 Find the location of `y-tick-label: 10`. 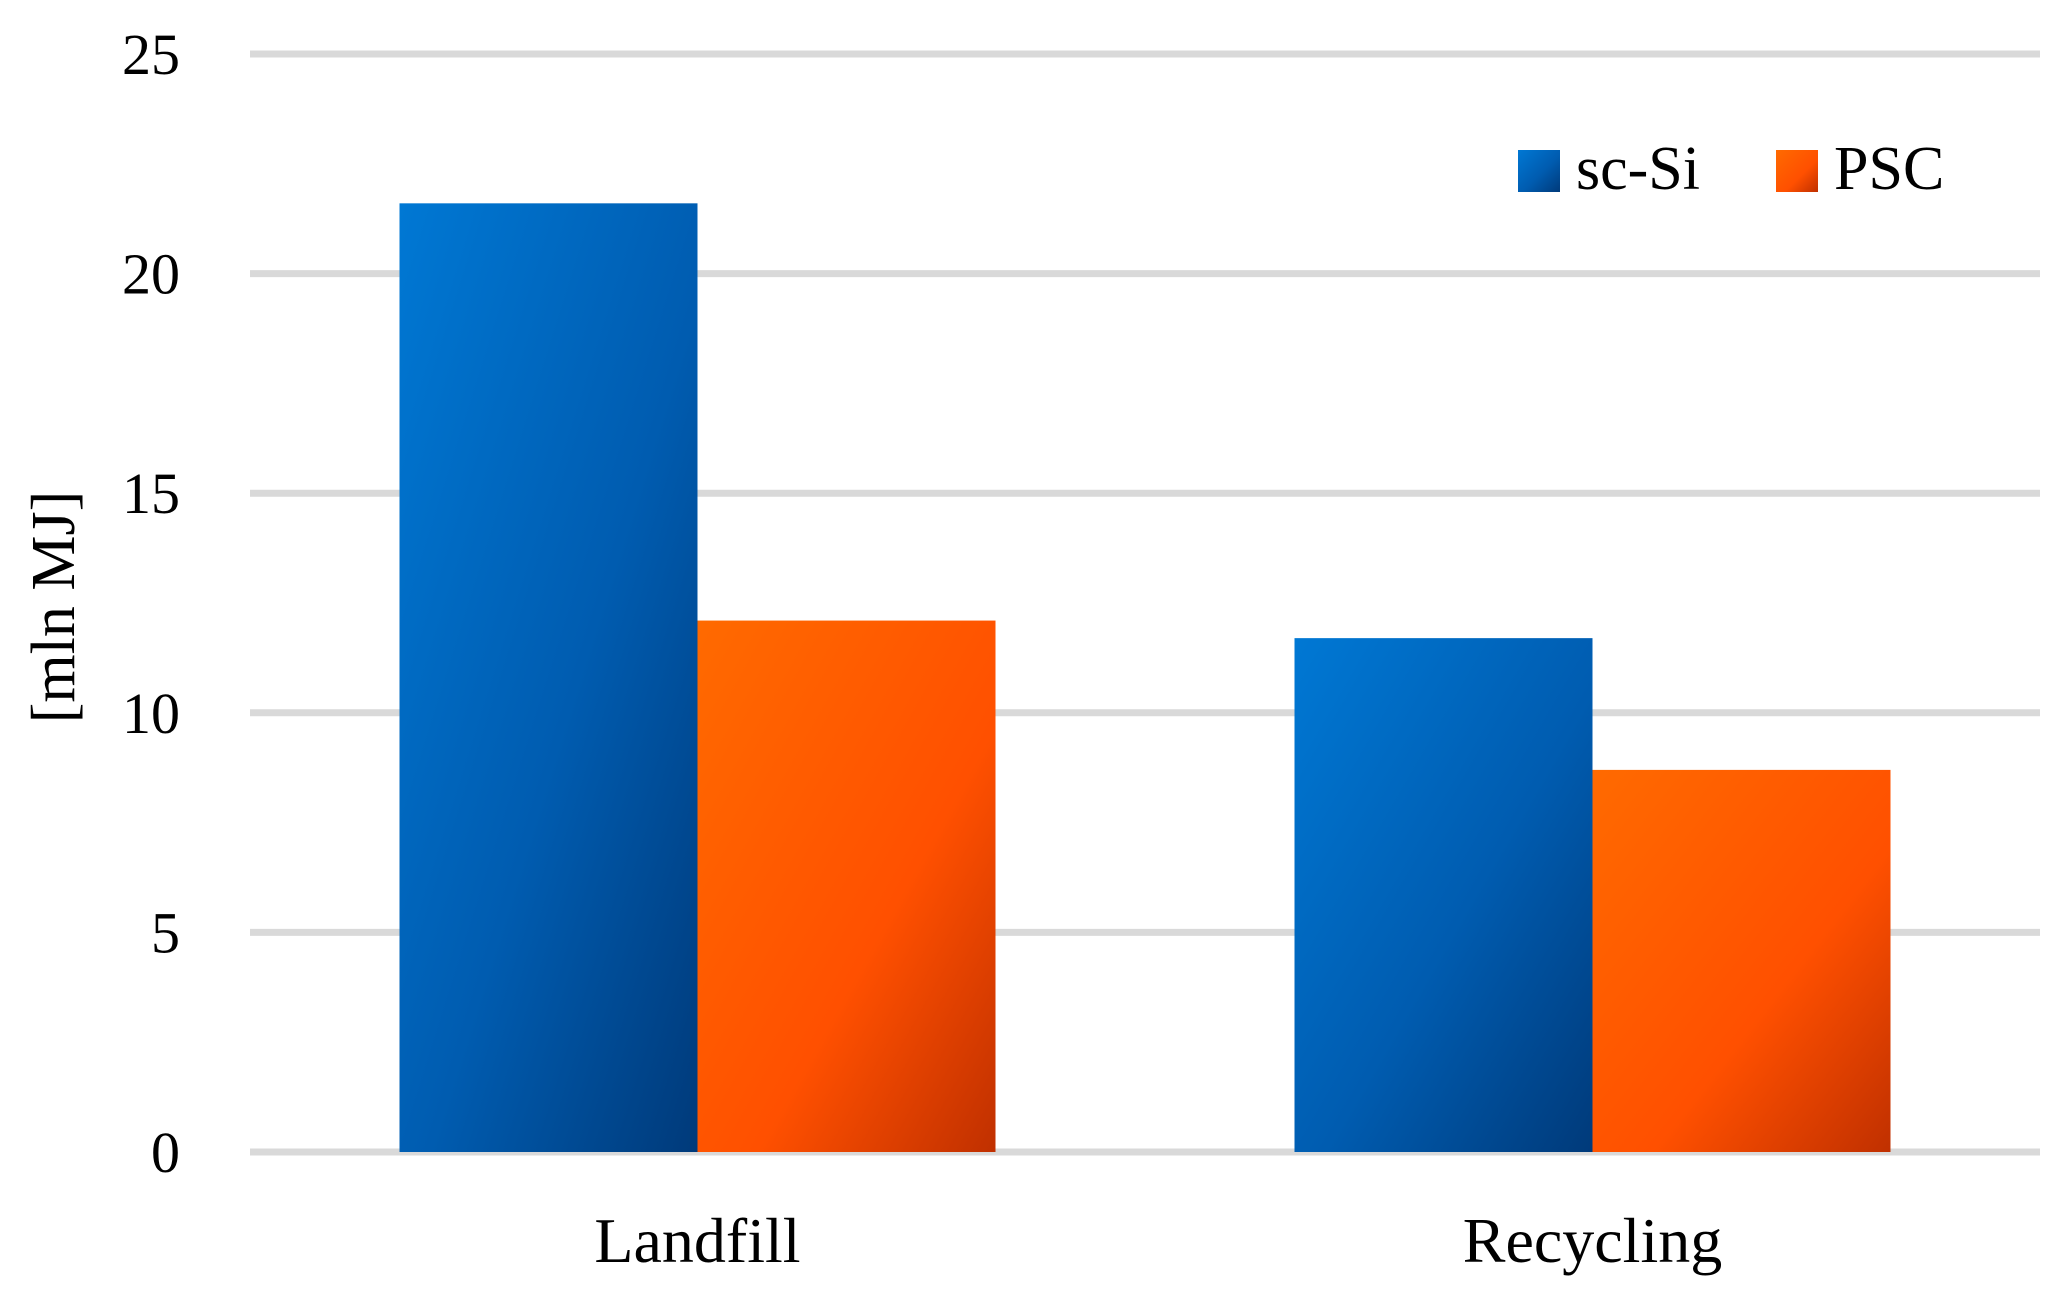

y-tick-label: 10 is located at coordinates (151, 713).